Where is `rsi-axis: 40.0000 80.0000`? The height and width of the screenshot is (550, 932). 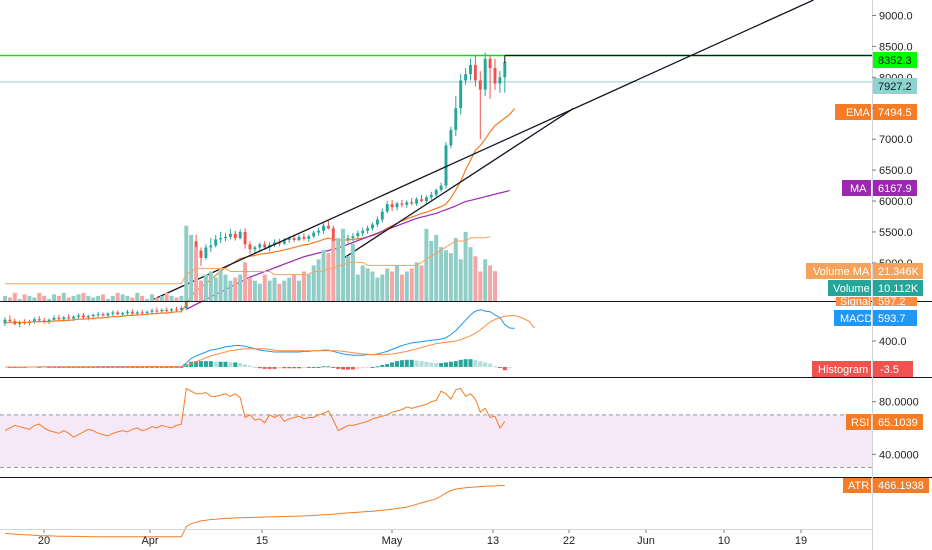 rsi-axis: 40.0000 80.0000 is located at coordinates (895, 429).